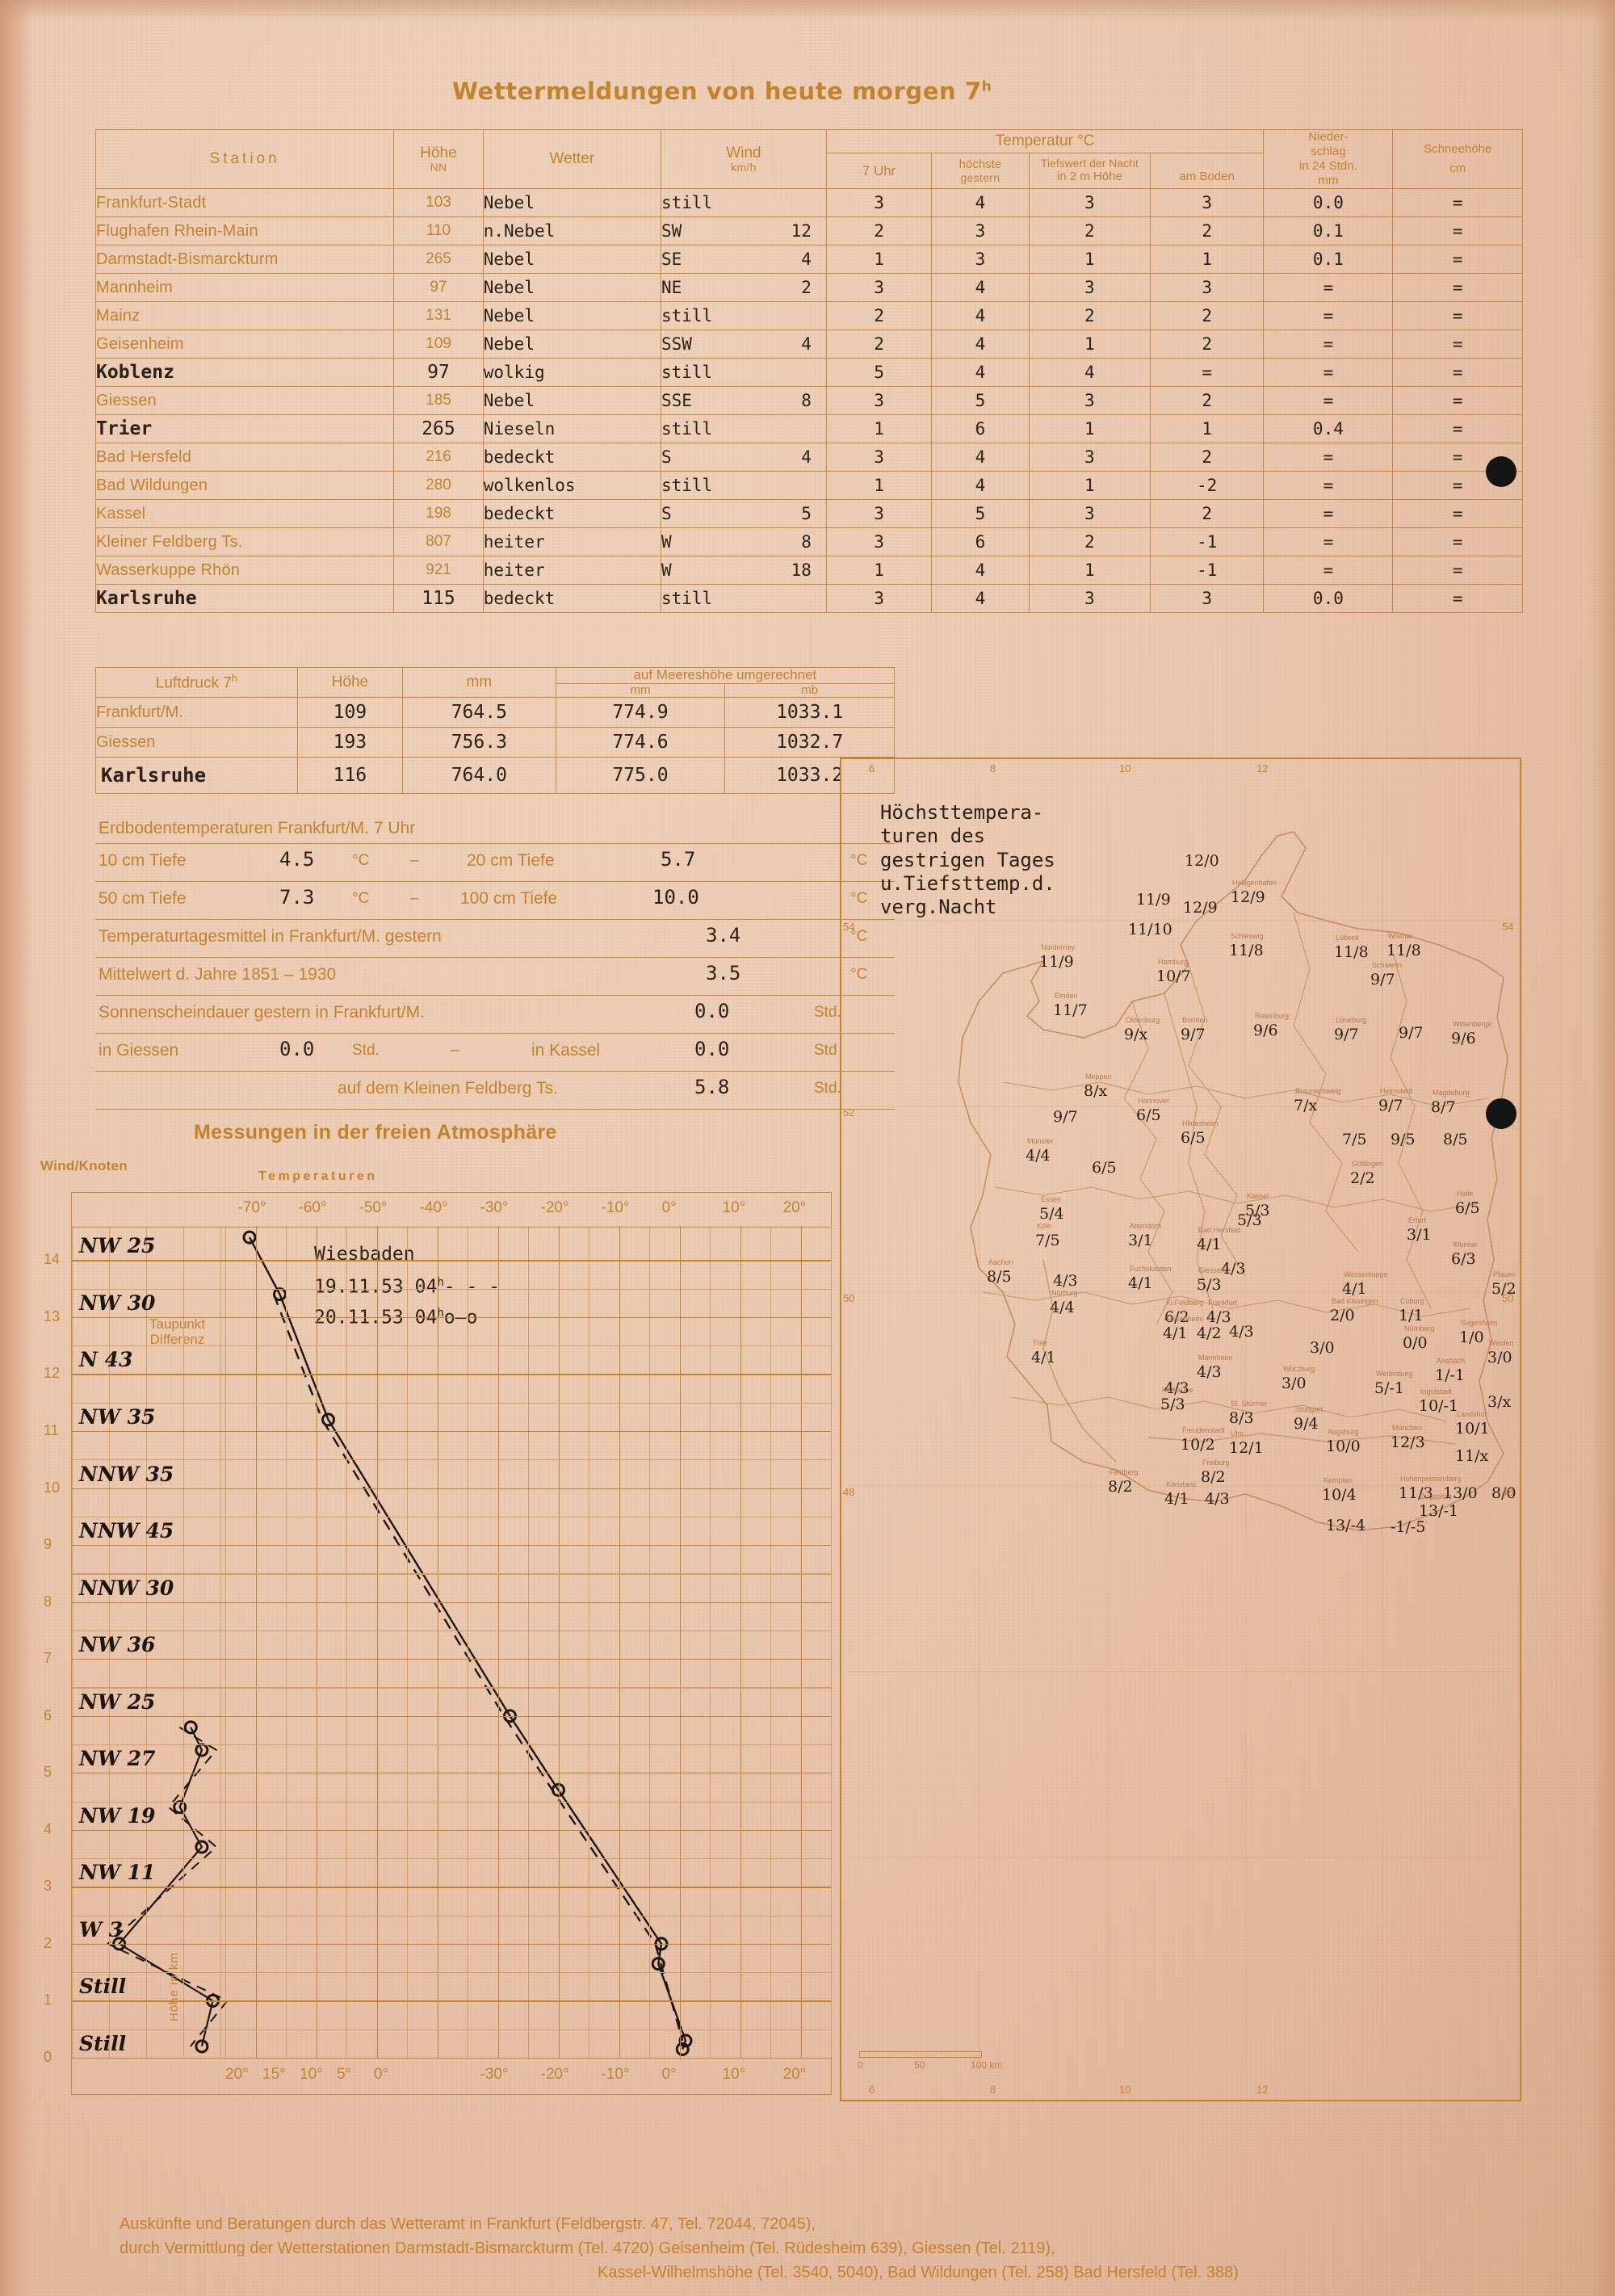 This screenshot has height=2296, width=1615. I want to click on col-header-schneehoehe: Schneehöhe cm, so click(1457, 159).